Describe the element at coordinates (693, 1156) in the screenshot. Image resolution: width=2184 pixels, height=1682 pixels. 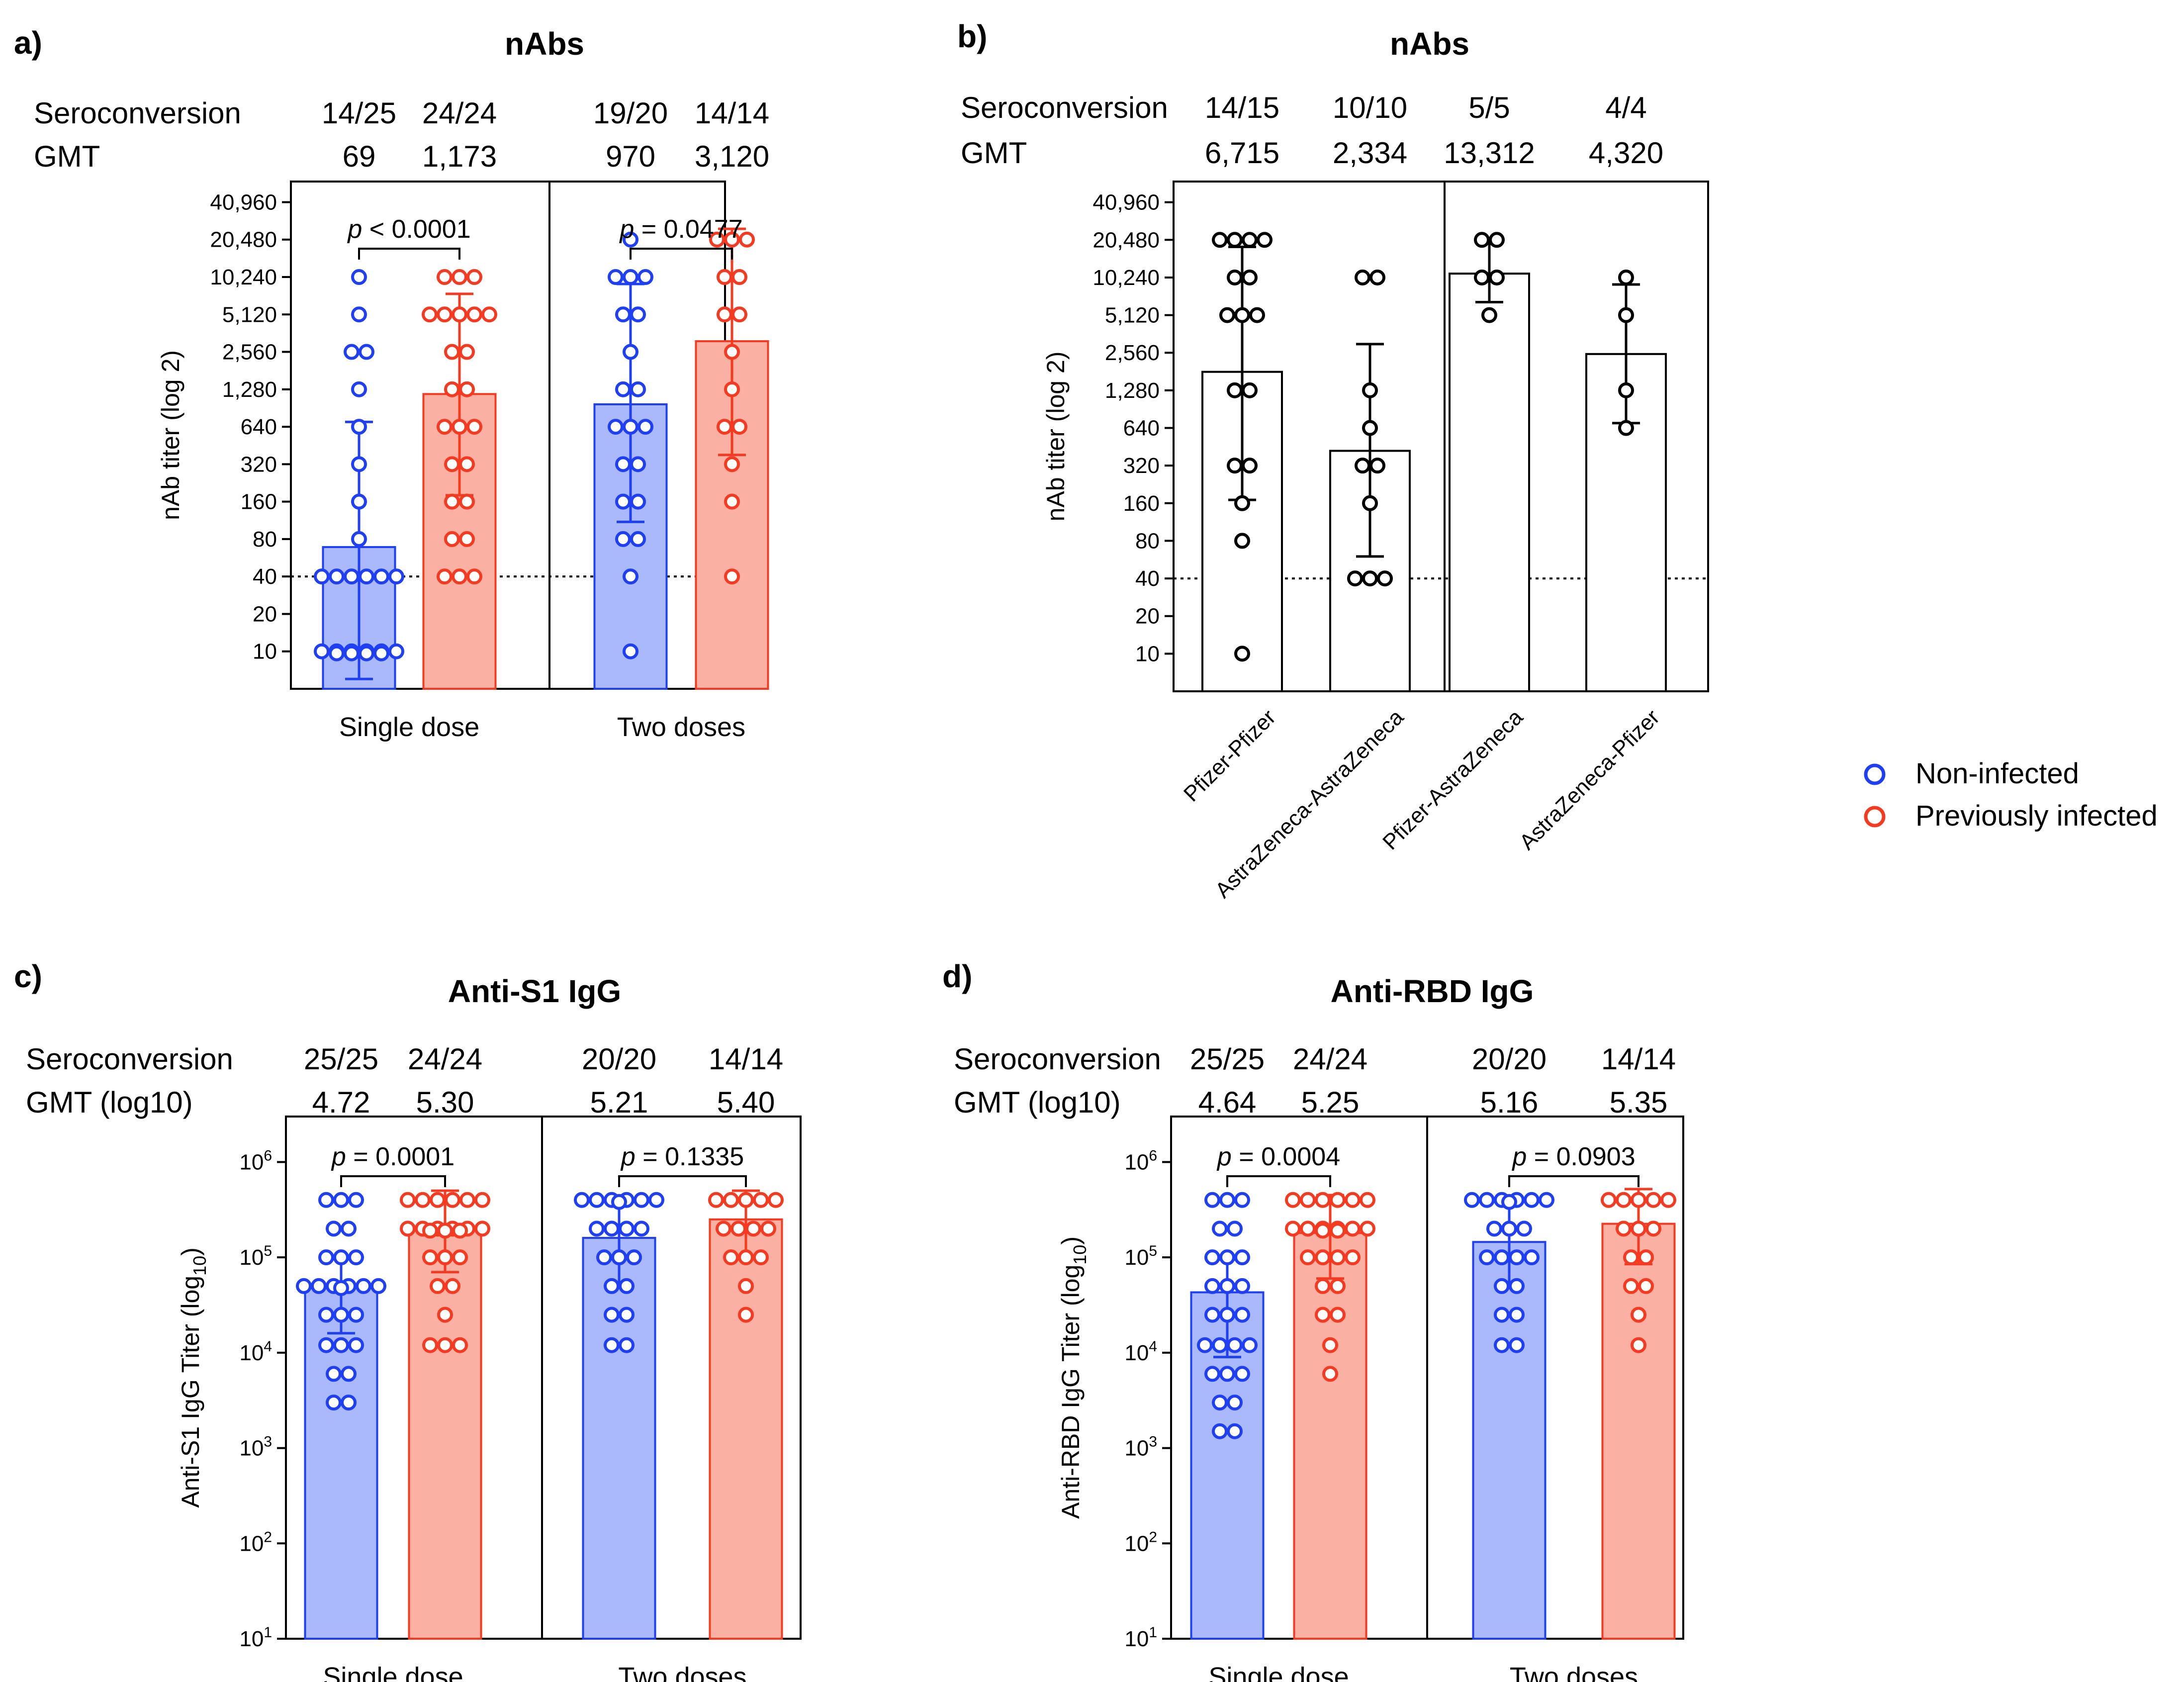
I see `p-value-text: = 0.1335` at that location.